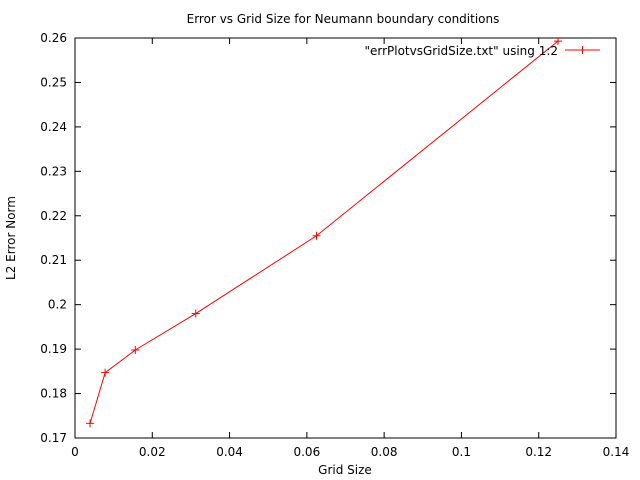 The width and height of the screenshot is (640, 480). Describe the element at coordinates (461, 51) in the screenshot. I see `legend-label: "errPlotvsGridSize.txt" using 1:2` at that location.